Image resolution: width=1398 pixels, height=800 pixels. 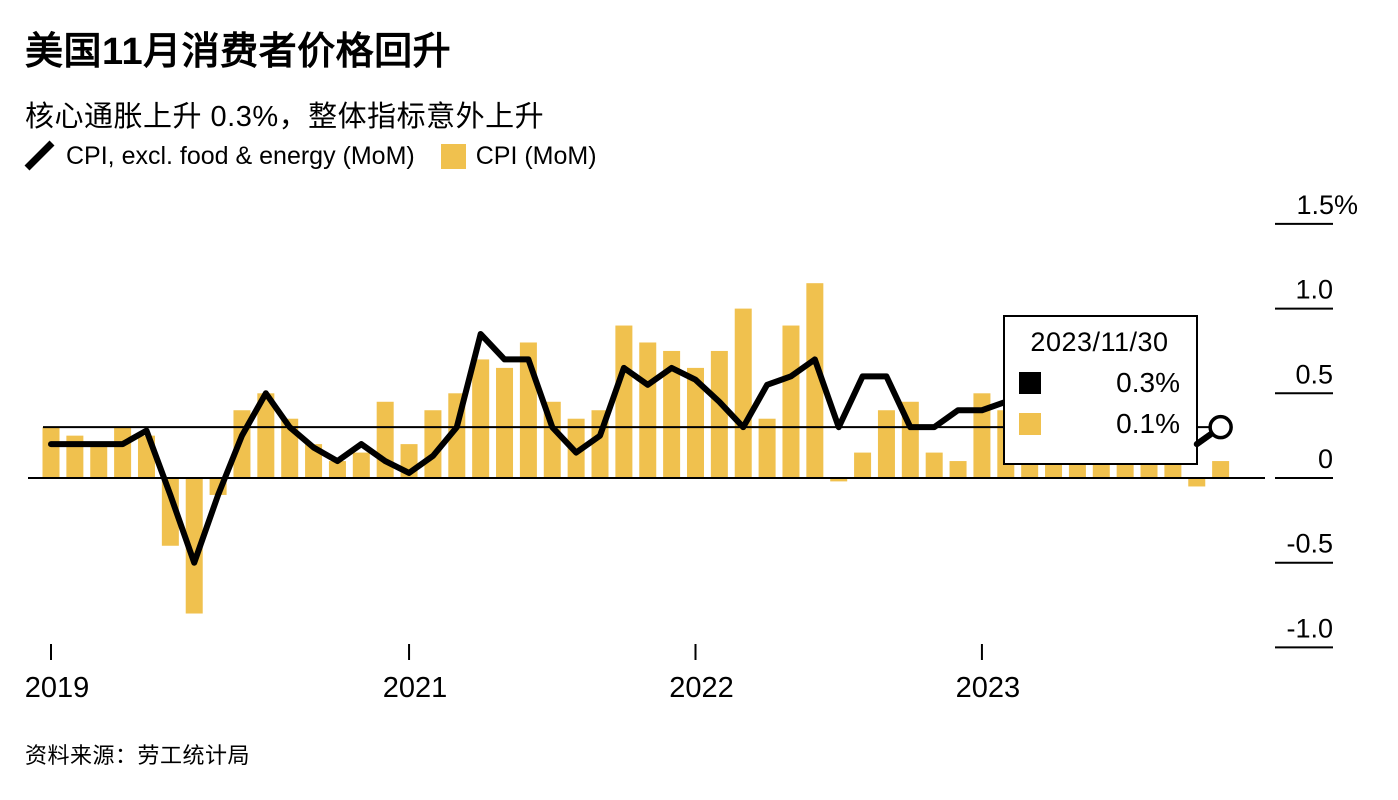 What do you see at coordinates (1099, 342) in the screenshot?
I see `tooltip-date: 2023/11/30` at bounding box center [1099, 342].